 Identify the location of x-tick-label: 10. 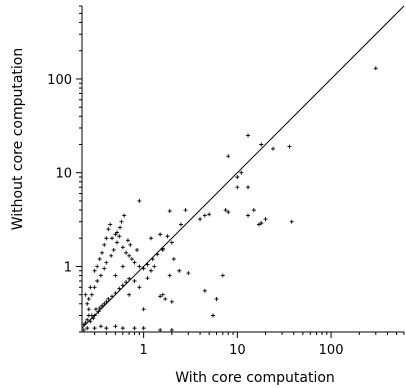
(237, 350).